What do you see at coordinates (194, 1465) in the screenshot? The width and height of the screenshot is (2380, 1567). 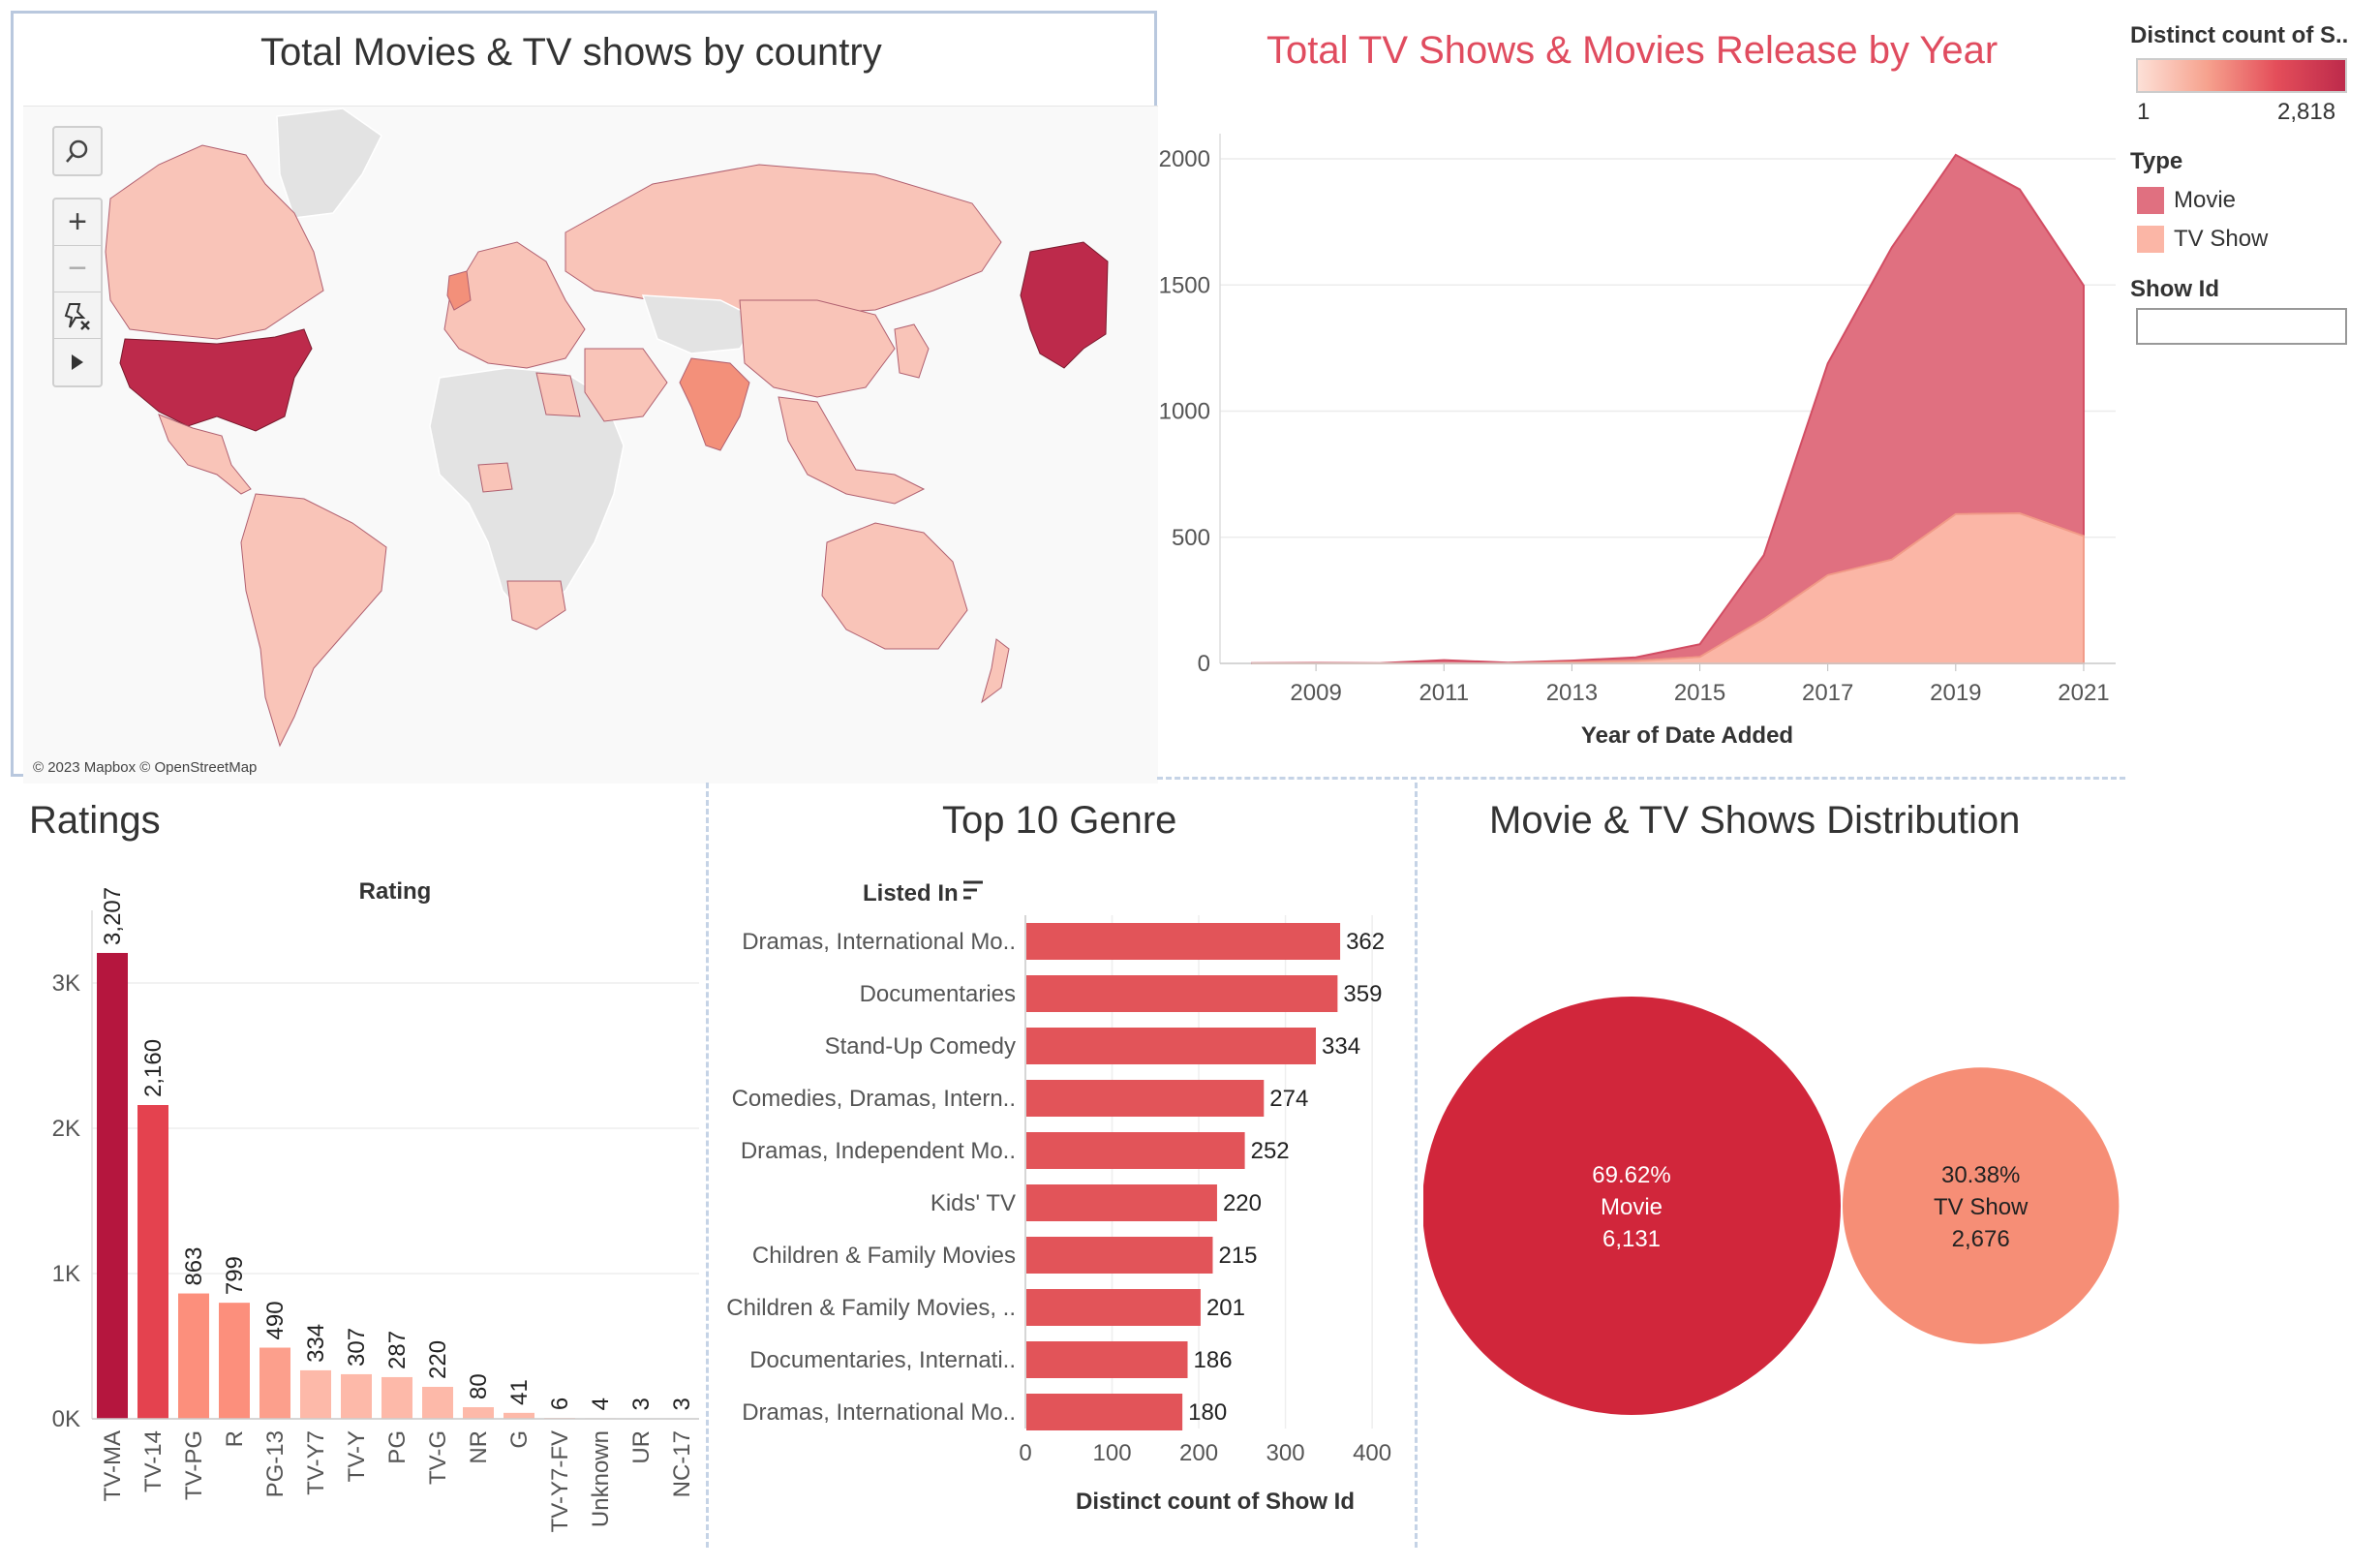 I see `ratings-x-tick-tv-pg: TV-PG` at bounding box center [194, 1465].